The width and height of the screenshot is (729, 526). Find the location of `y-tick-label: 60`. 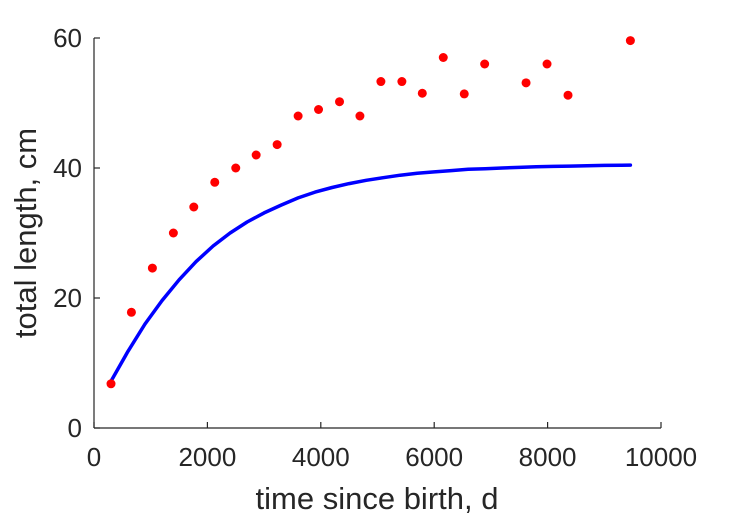

y-tick-label: 60 is located at coordinates (67, 38).